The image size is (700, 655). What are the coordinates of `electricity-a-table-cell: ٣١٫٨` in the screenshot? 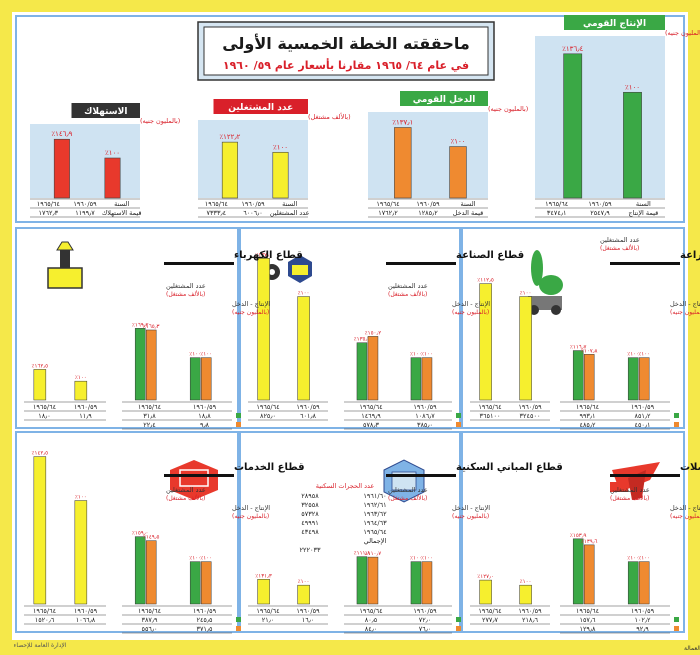 It's located at (149, 416).